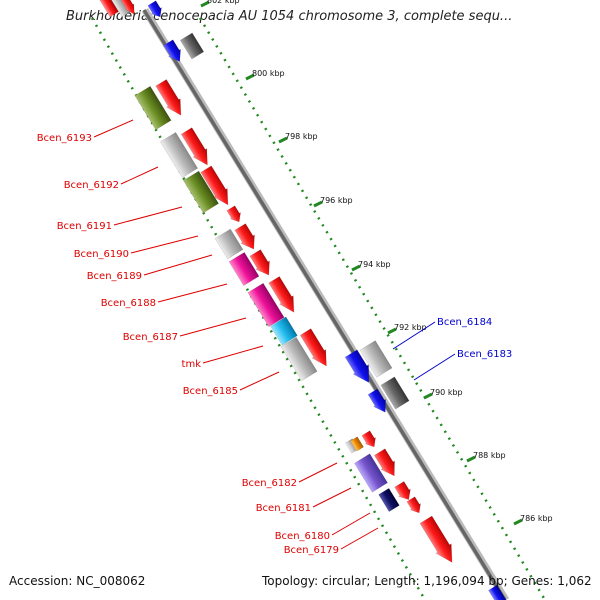  I want to click on gene-label: Bcen_6179, so click(311, 550).